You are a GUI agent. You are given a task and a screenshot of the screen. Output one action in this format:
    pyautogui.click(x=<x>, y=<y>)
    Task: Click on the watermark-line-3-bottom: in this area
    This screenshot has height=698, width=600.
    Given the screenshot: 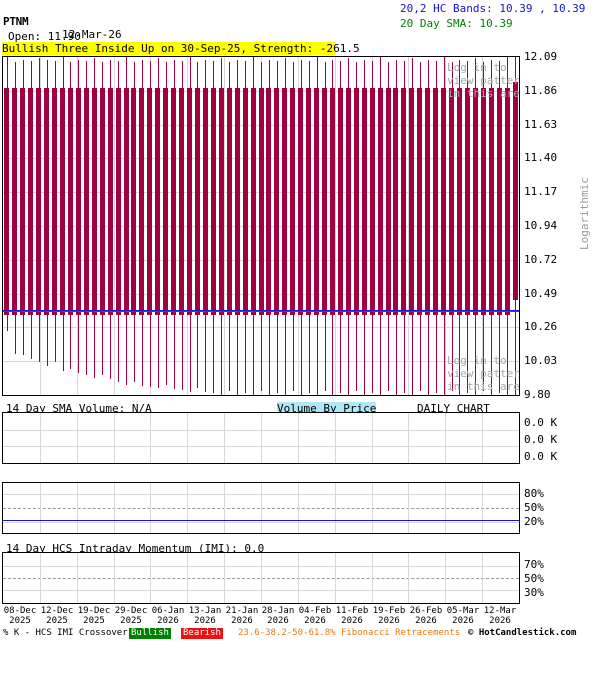 What is the action you would take?
    pyautogui.click(x=483, y=386)
    